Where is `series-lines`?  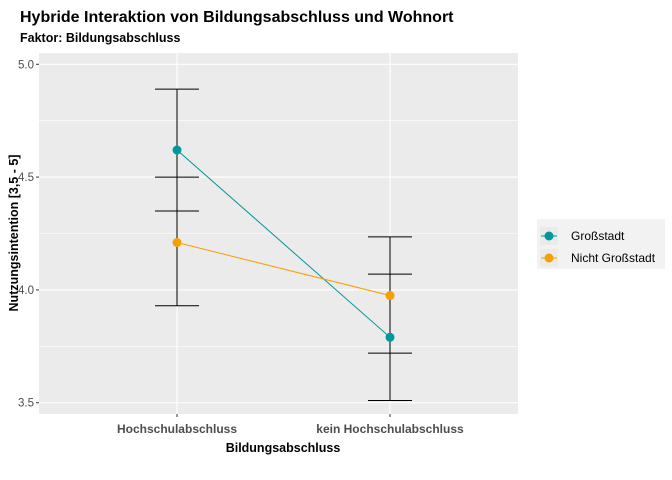 series-lines is located at coordinates (283, 243).